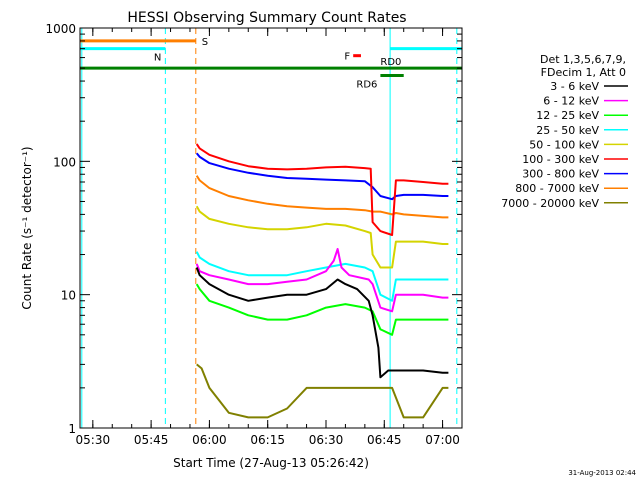 Image resolution: width=640 pixels, height=480 pixels. Describe the element at coordinates (583, 59) in the screenshot. I see `legend-header-0: Det 1,3,5,6,7,9,` at that location.